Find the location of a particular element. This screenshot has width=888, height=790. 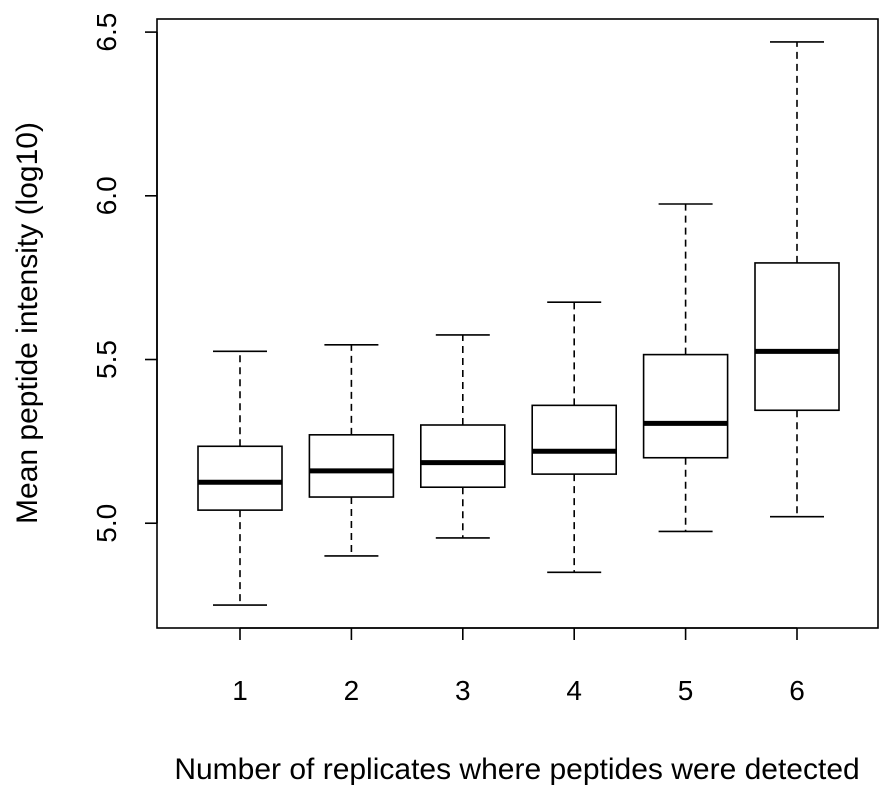

y-axis: 5.0 5.5 6.0 6.5 is located at coordinates (124, 278).